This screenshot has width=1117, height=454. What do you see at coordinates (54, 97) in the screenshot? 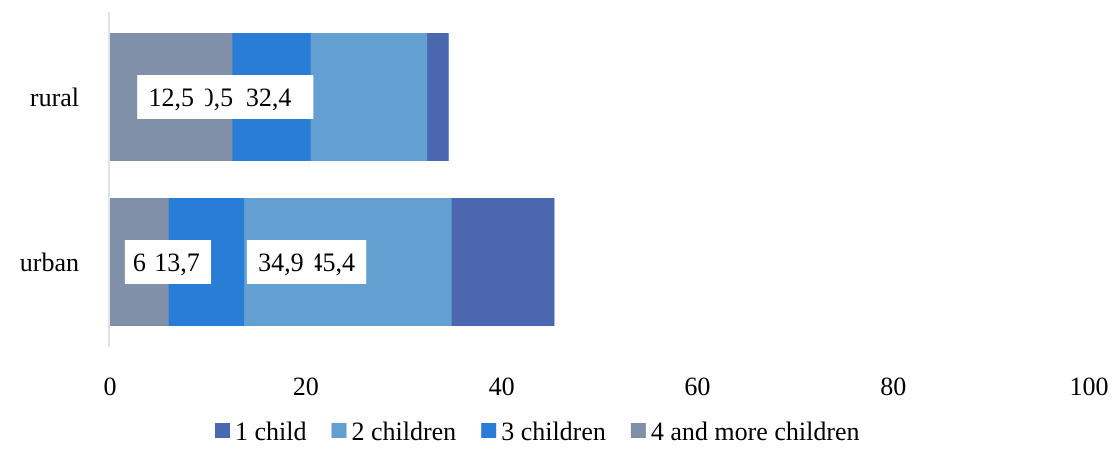
I see `category-label-rural: rural` at bounding box center [54, 97].